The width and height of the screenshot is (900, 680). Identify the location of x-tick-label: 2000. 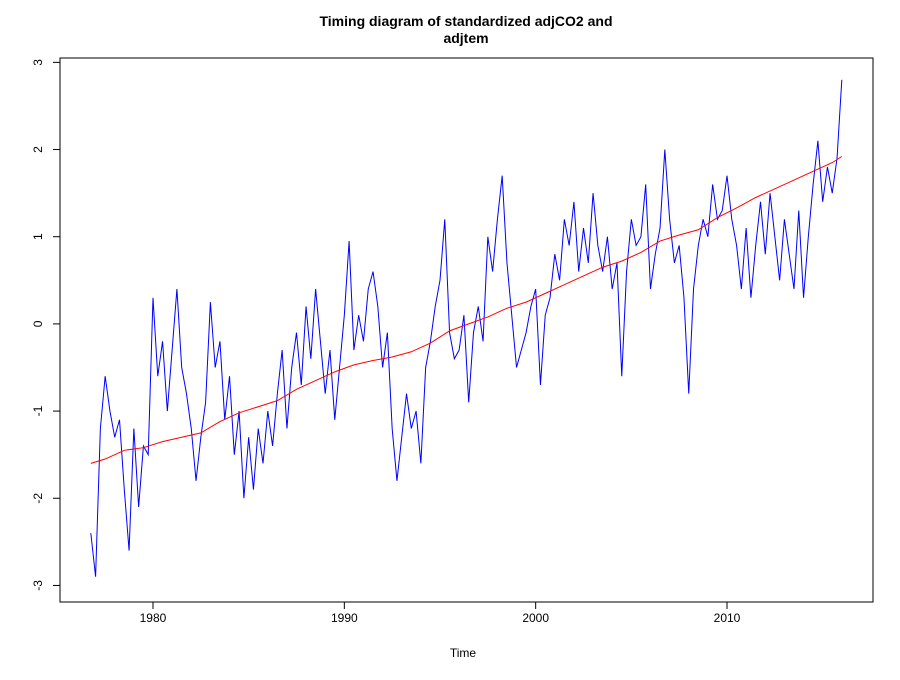
(535, 618).